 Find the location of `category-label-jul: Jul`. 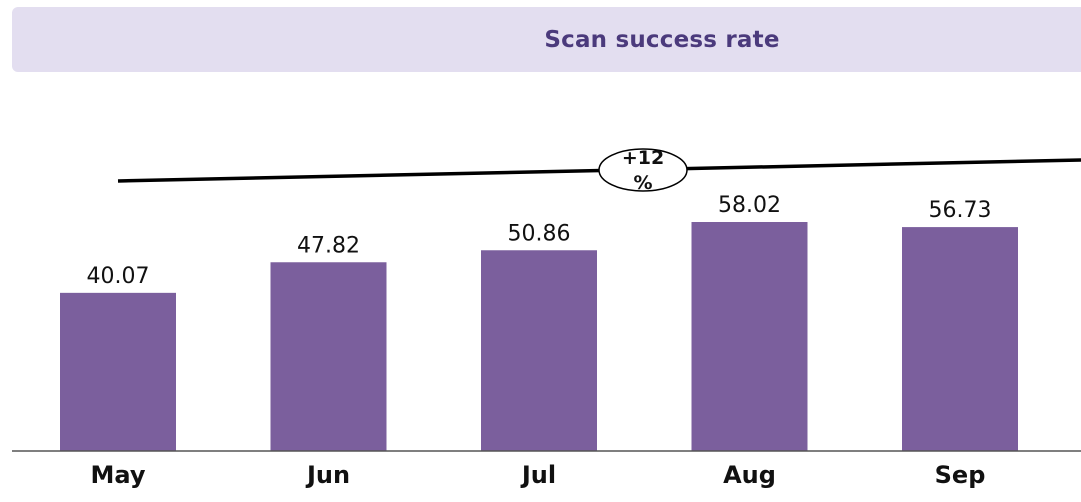

category-label-jul: Jul is located at coordinates (538, 475).